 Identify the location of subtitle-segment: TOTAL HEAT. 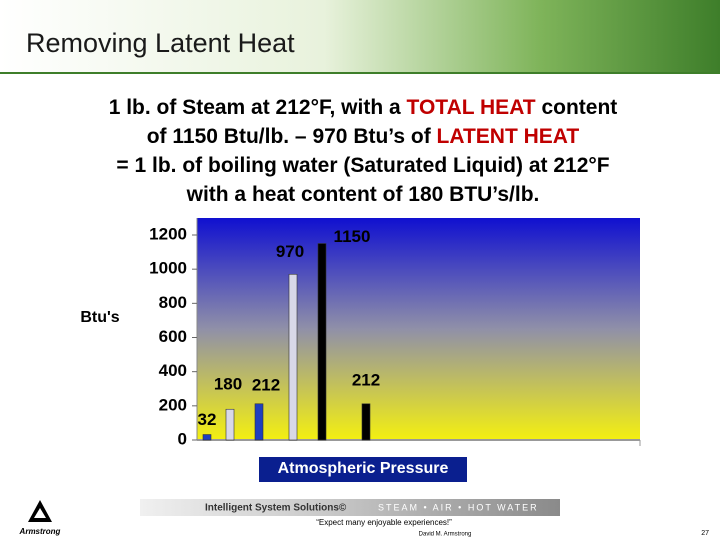
(471, 107).